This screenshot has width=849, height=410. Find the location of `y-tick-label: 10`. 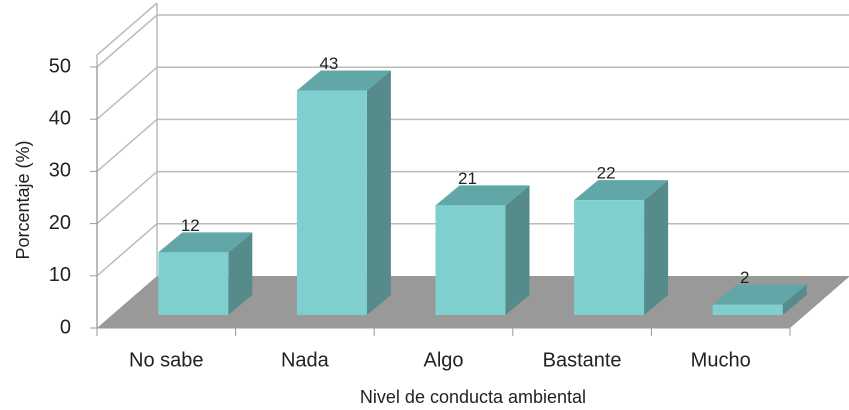

y-tick-label: 10 is located at coordinates (60, 275).